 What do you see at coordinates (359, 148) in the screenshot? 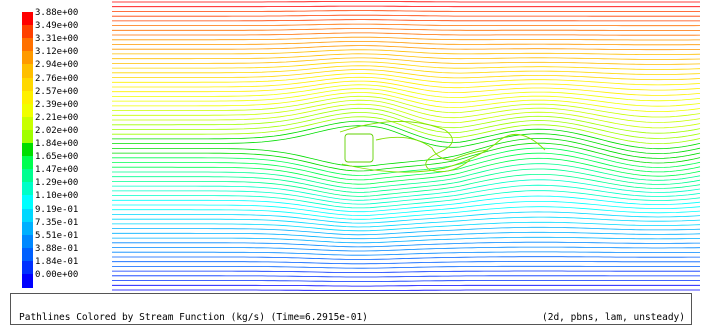
I see `obstacle-outline` at bounding box center [359, 148].